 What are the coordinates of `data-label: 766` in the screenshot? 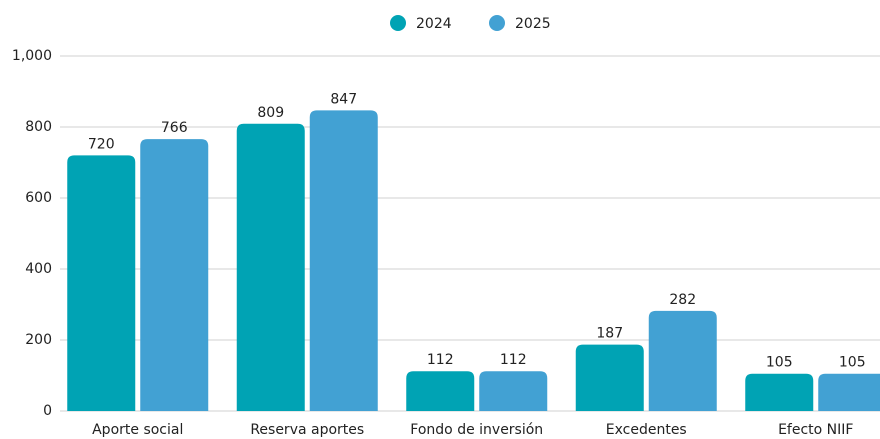 It's located at (174, 128).